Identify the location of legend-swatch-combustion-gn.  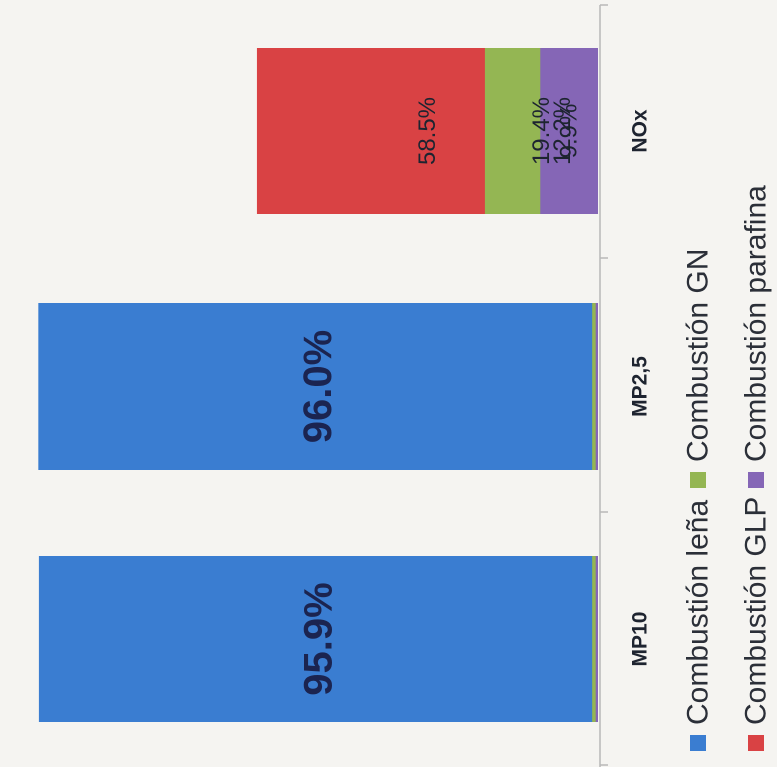
(698, 480).